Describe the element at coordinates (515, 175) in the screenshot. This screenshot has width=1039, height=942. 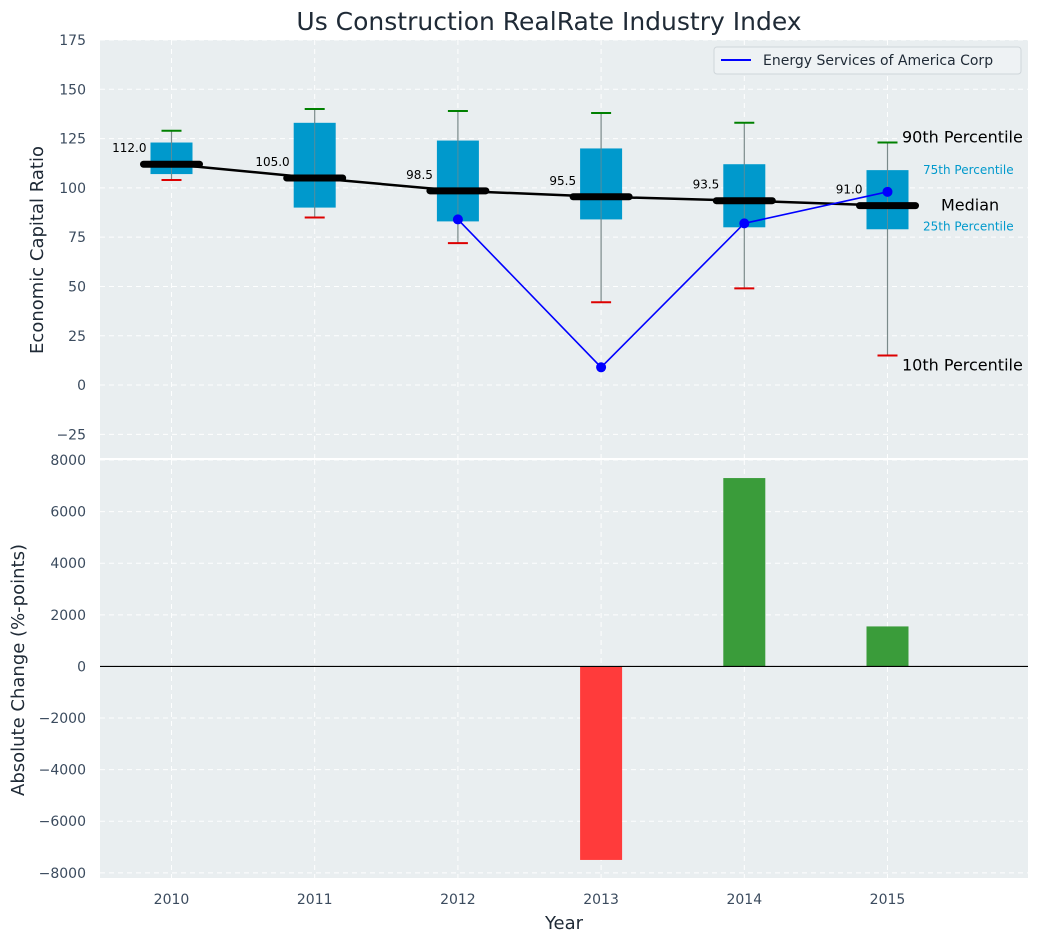
I see `median-trend: 112.0 105.0 98.5 95.5 93.5 91.0` at that location.